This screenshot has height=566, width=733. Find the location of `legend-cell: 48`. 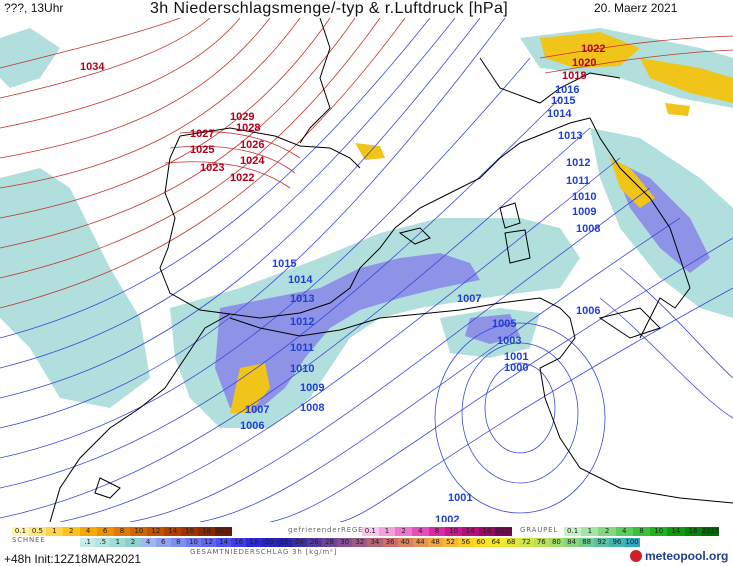

legend-cell: 48 is located at coordinates (435, 542).